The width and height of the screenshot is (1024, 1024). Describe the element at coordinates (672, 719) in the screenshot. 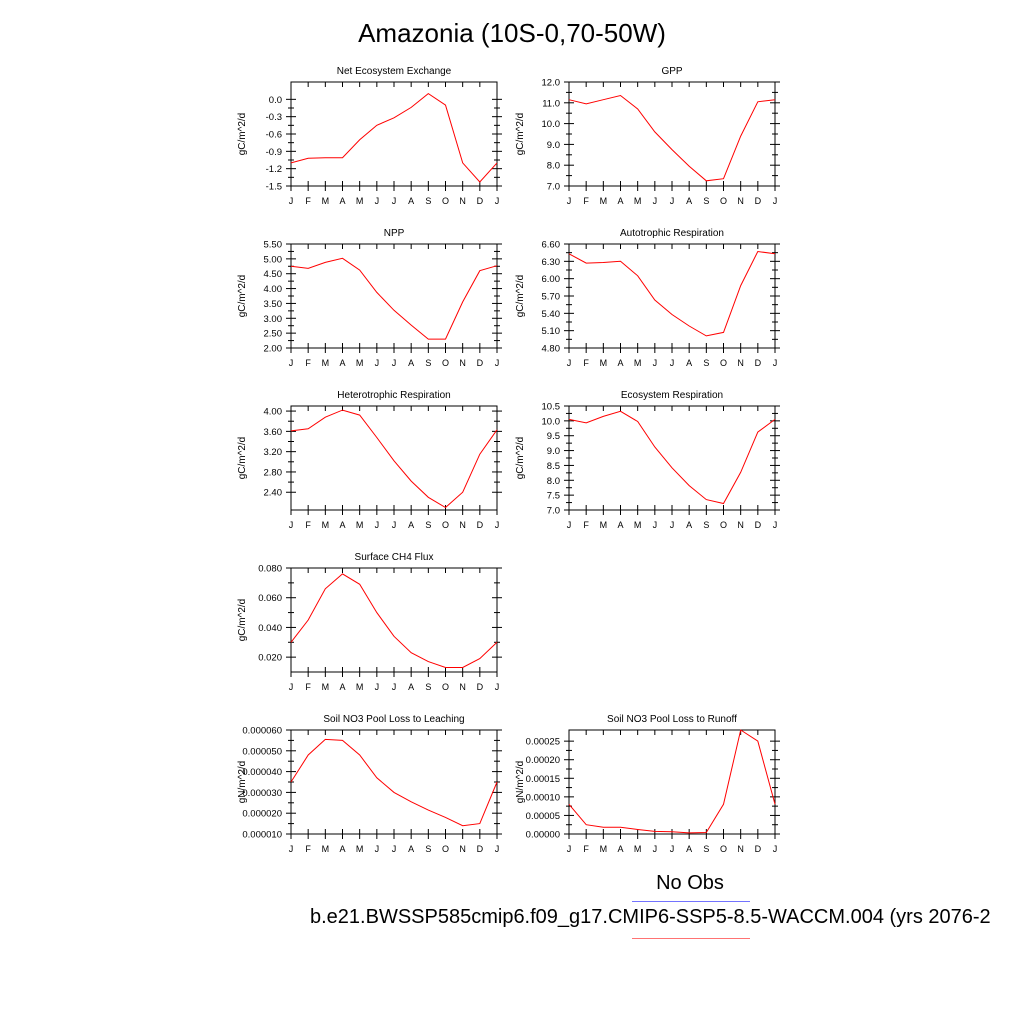

I see `panel-title: Soil NO3 Pool Loss to Runoff` at that location.